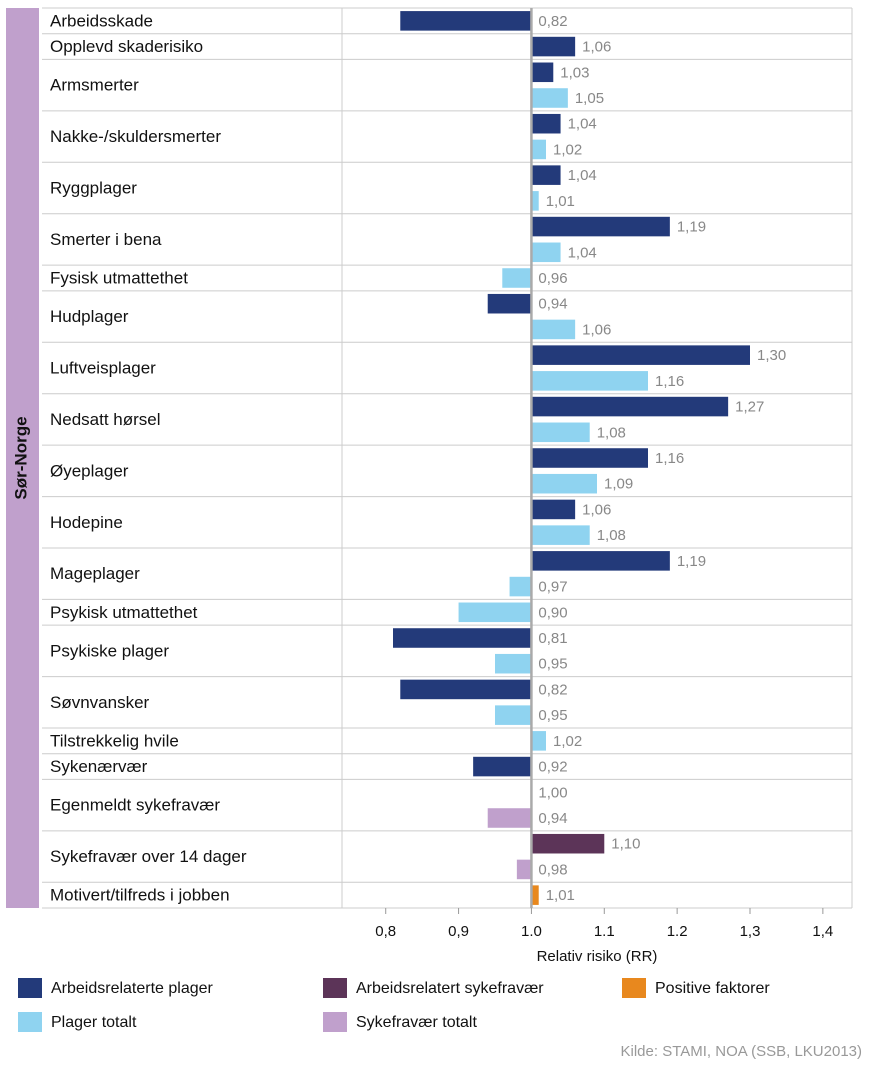  I want to click on category-label: Motivert/tilfreds i jobben, so click(140, 895).